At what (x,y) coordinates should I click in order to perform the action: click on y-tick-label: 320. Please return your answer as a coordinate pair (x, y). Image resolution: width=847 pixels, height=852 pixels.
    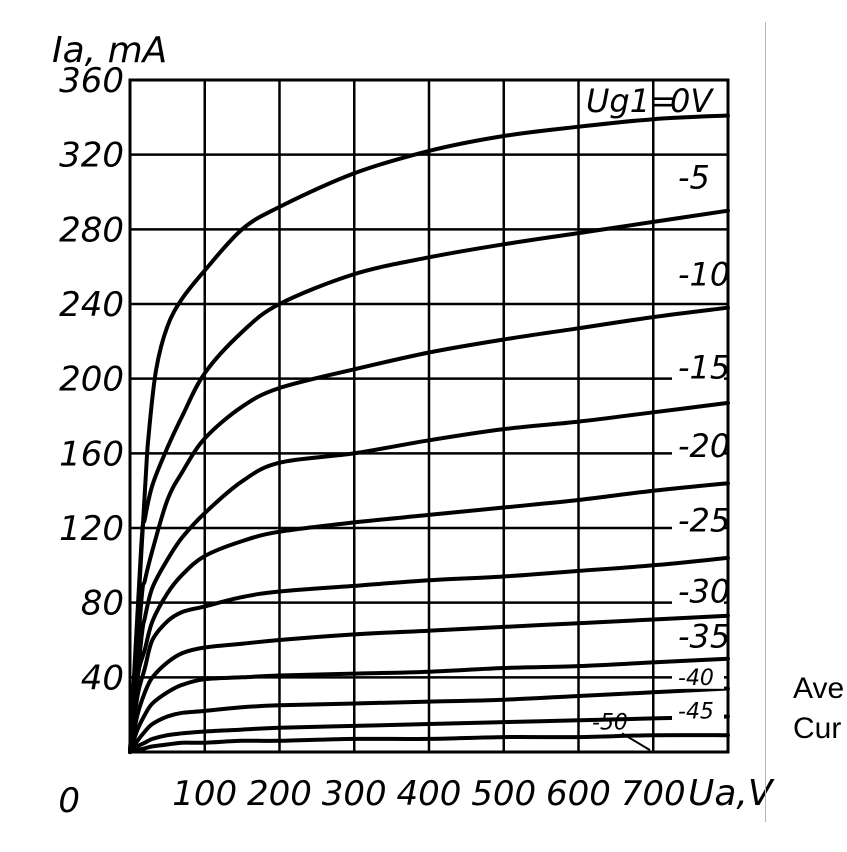
    Looking at the image, I should click on (91, 156).